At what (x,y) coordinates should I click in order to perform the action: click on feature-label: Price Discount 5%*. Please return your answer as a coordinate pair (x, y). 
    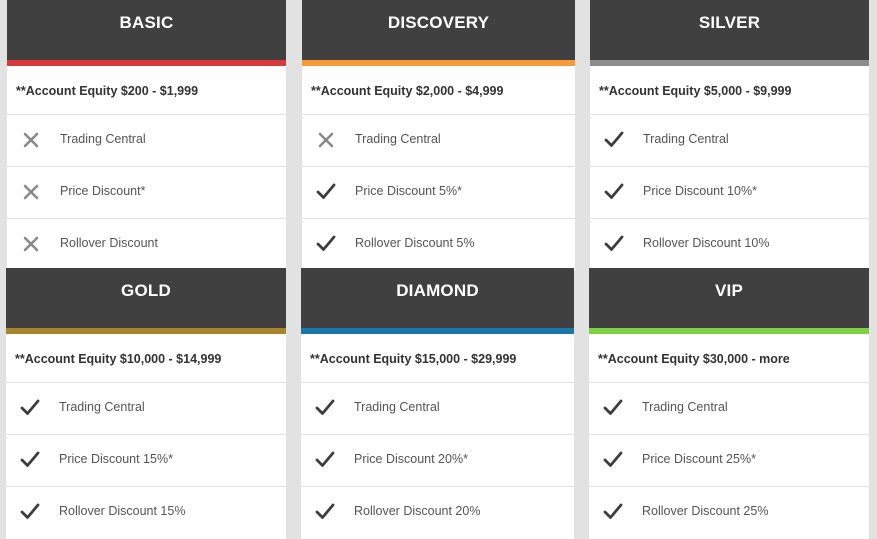
    Looking at the image, I should click on (408, 191).